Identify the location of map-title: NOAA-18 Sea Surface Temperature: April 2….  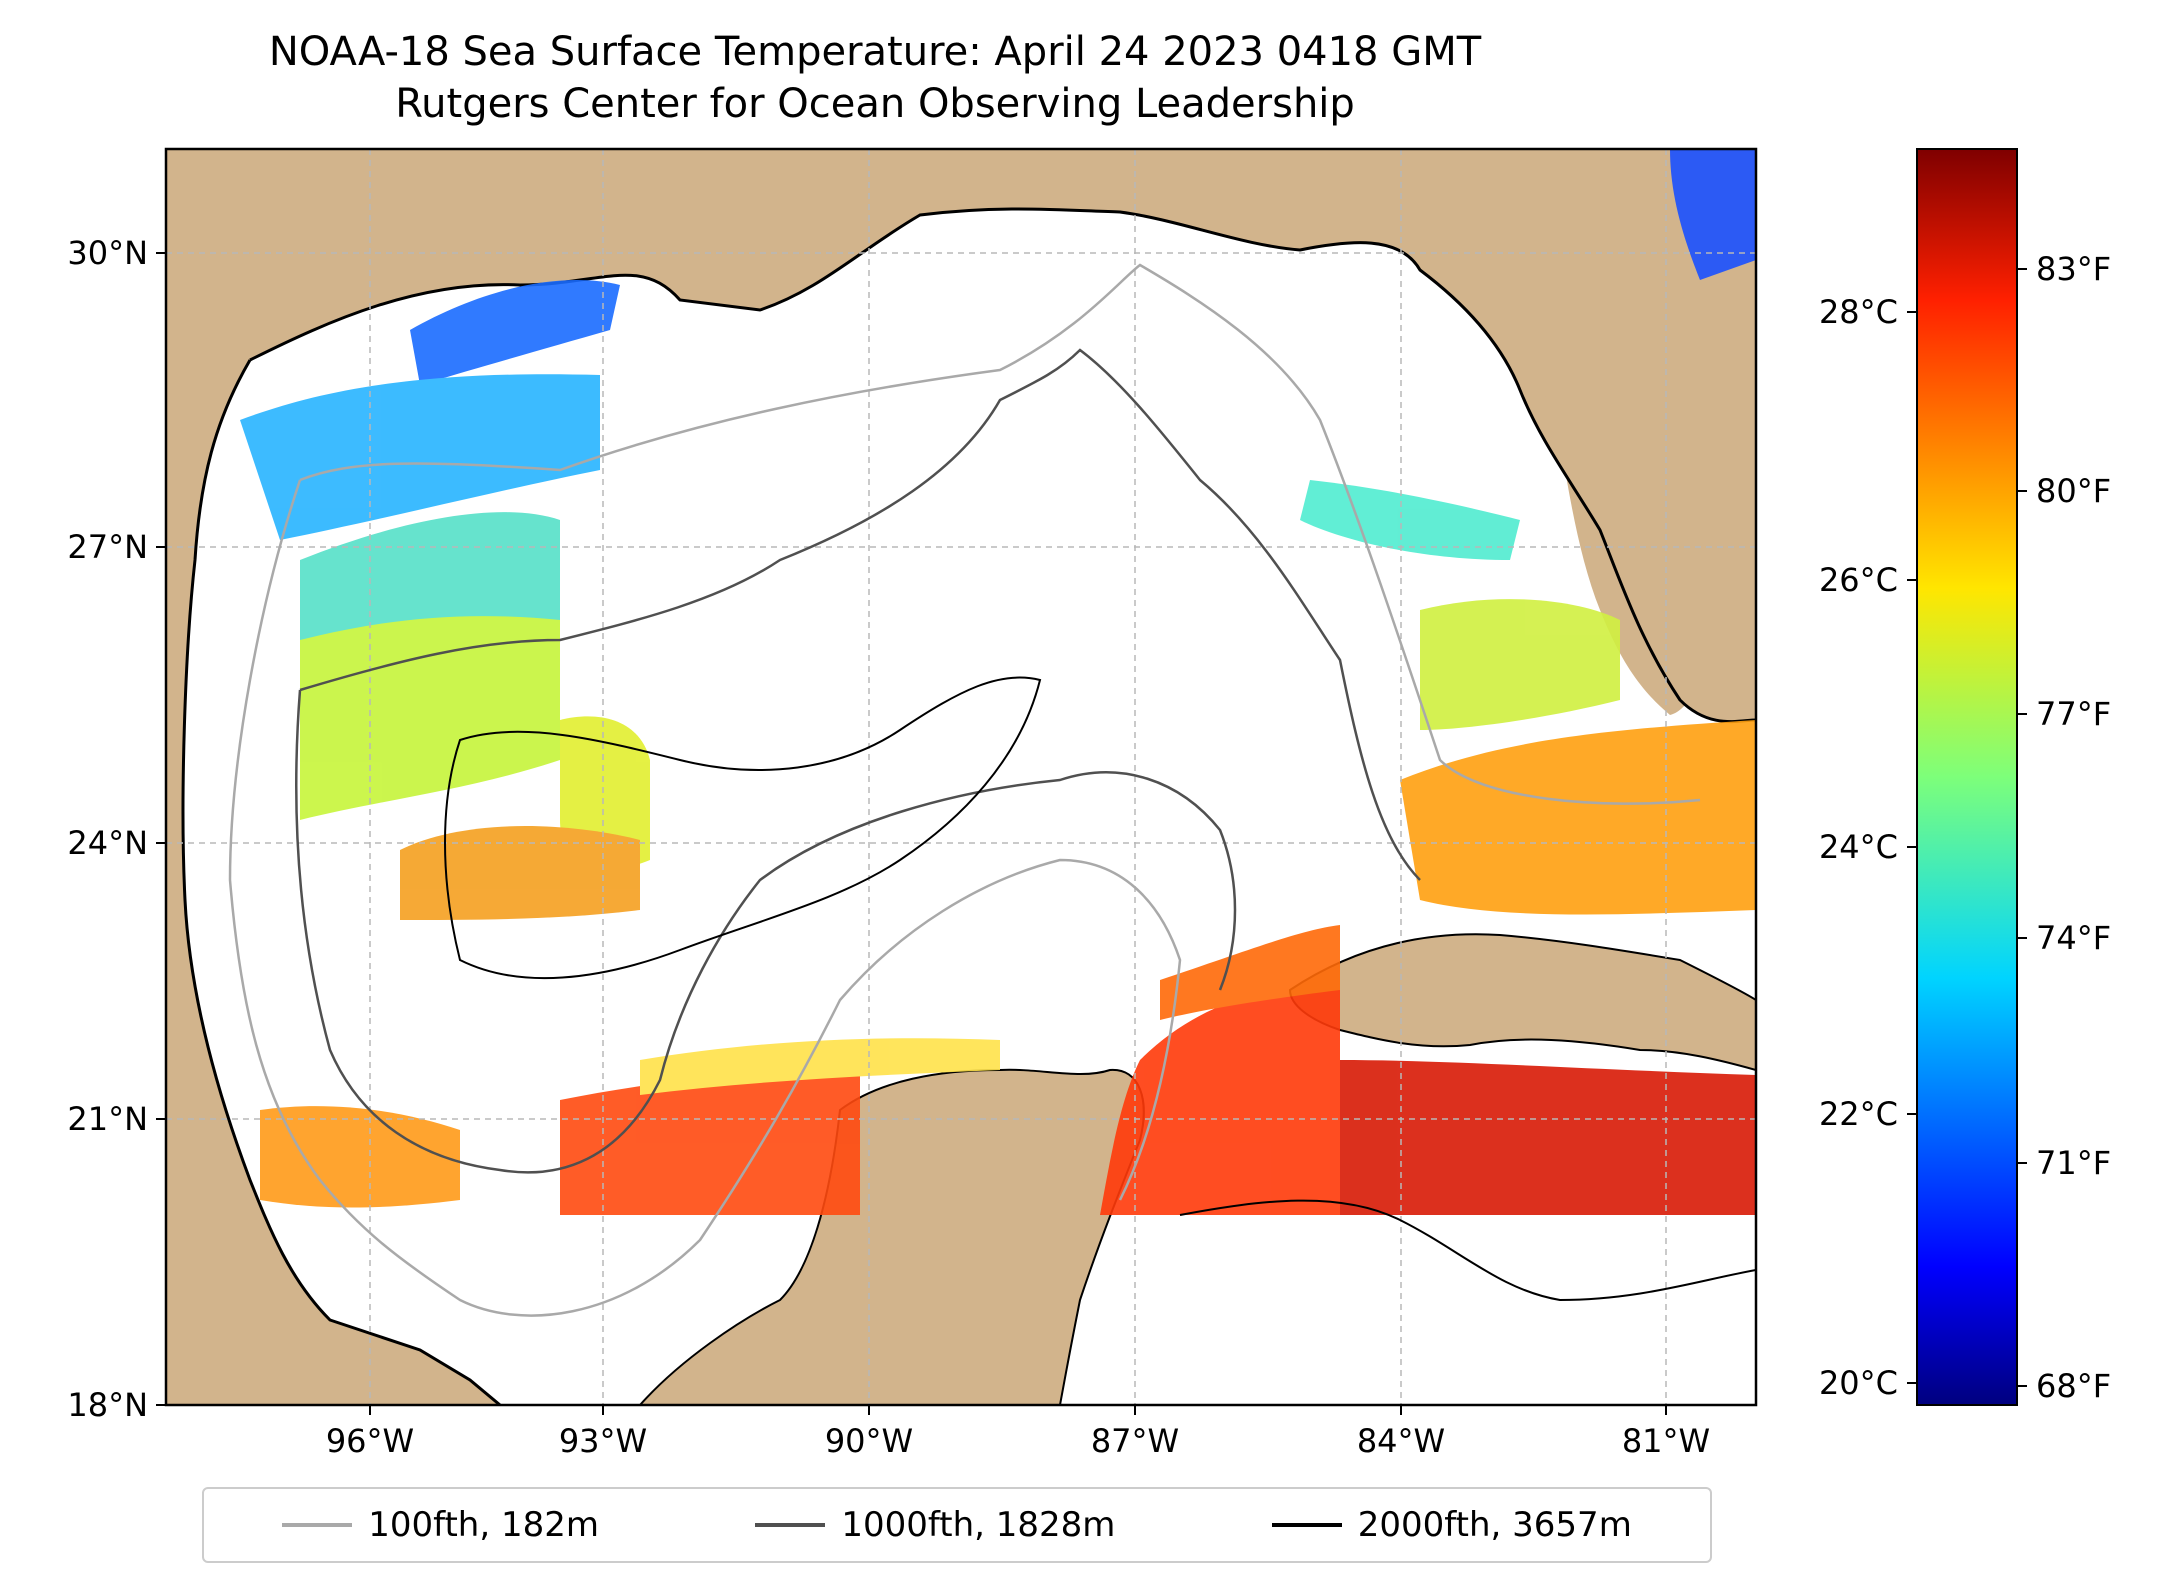
(875, 52).